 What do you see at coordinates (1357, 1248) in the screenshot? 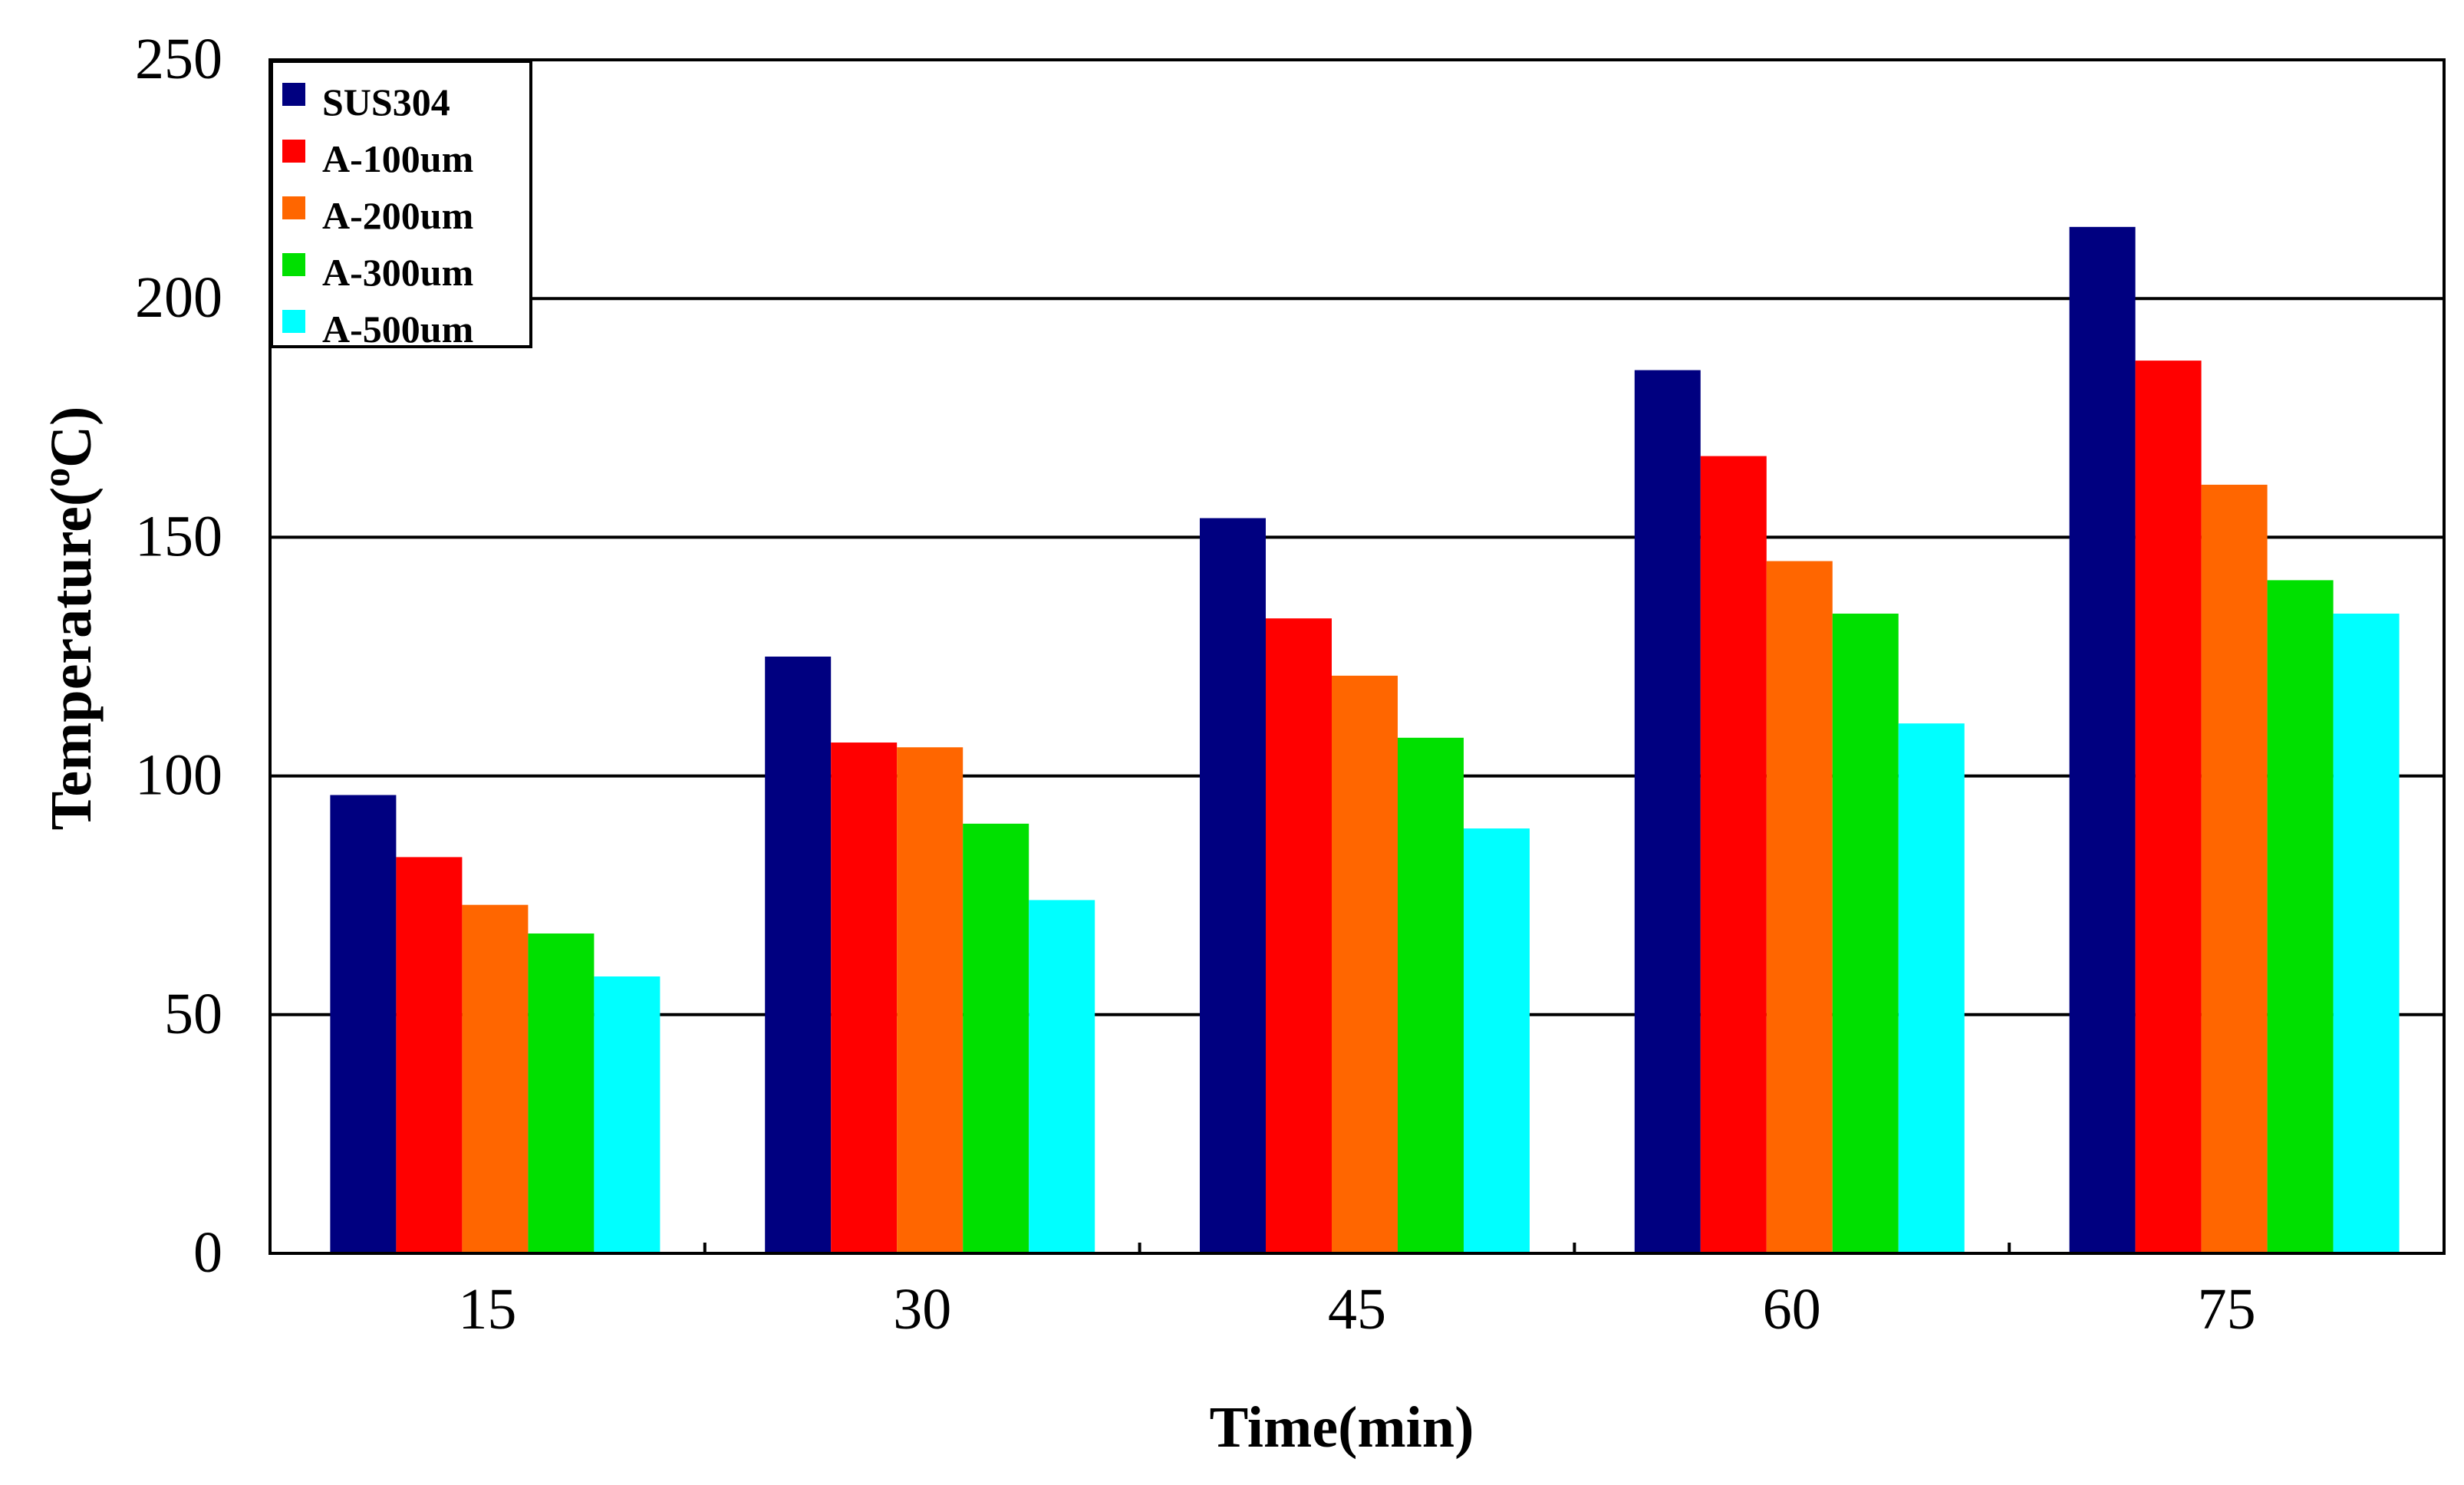
I see `x-axis-ticks` at bounding box center [1357, 1248].